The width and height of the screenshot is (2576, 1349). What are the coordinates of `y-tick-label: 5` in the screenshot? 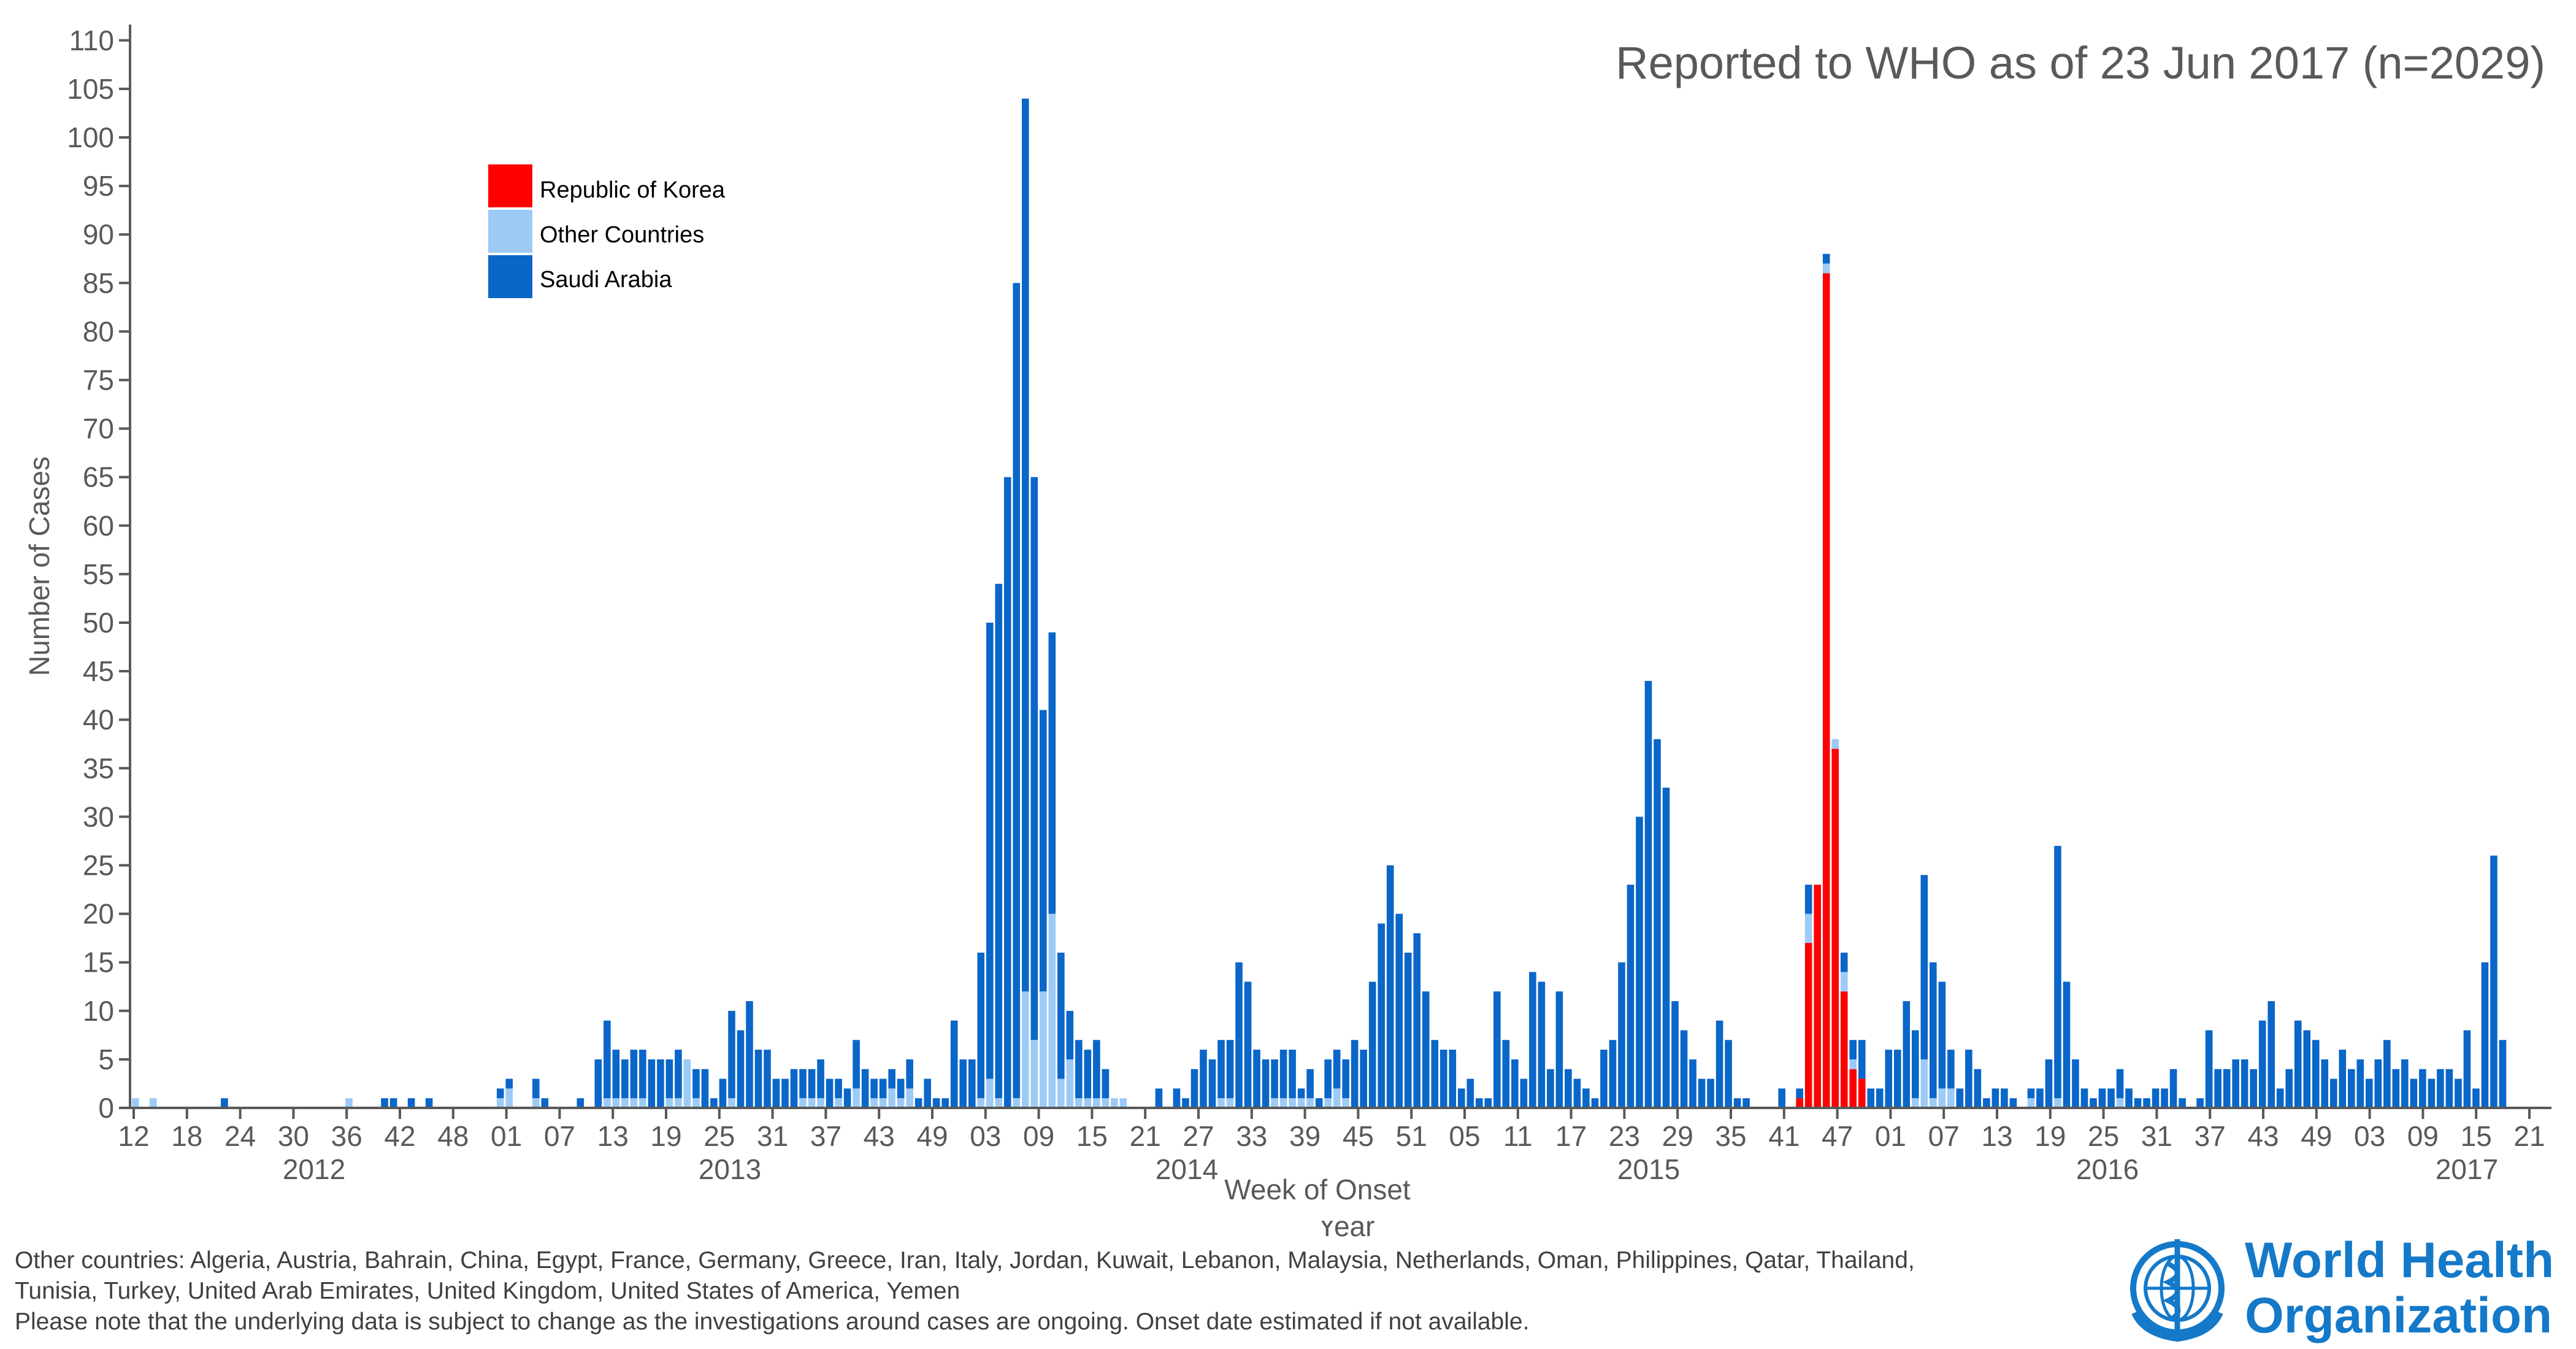 It's located at (106, 1059).